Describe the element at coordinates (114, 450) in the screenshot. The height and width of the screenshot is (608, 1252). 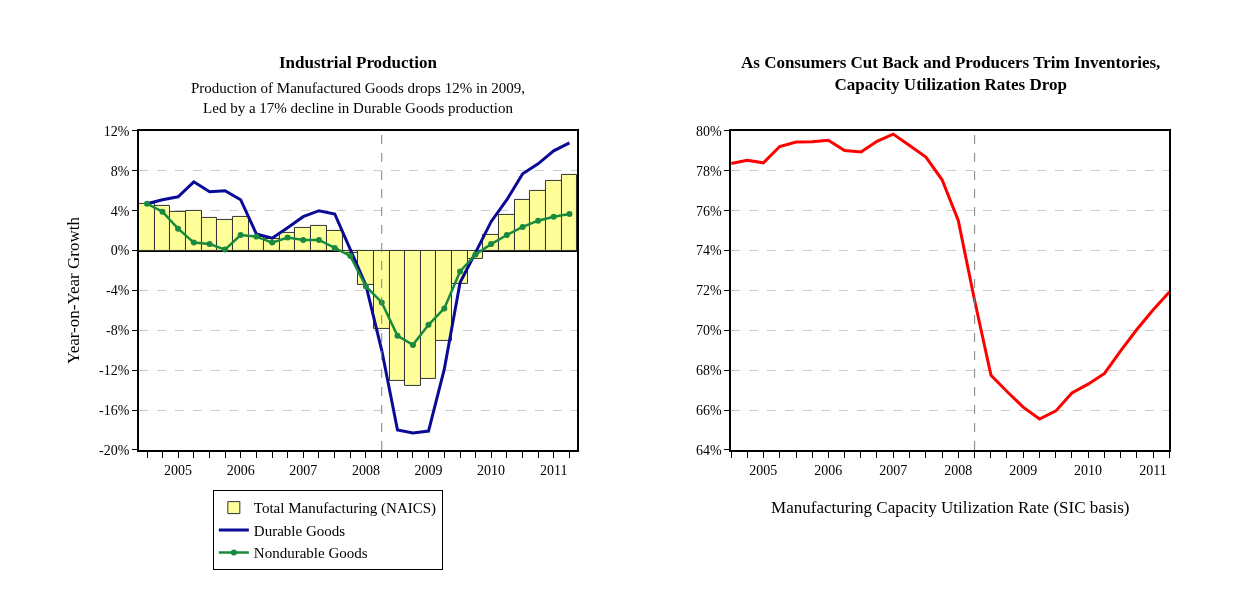
I see `y-tick-label: -20%` at that location.